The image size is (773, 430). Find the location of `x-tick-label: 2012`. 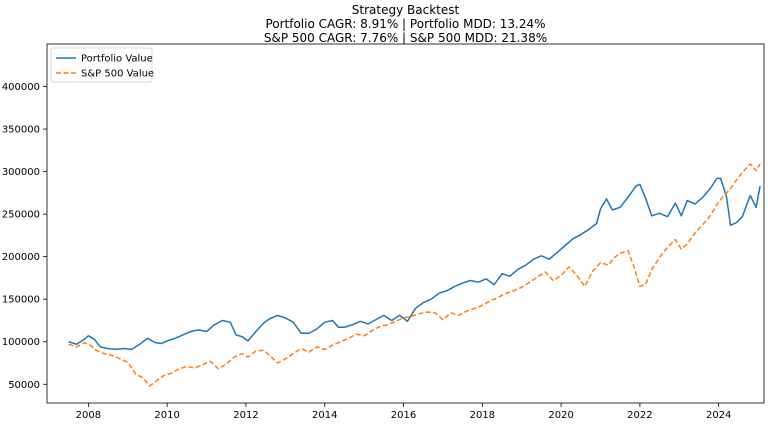

x-tick-label: 2012 is located at coordinates (245, 415).